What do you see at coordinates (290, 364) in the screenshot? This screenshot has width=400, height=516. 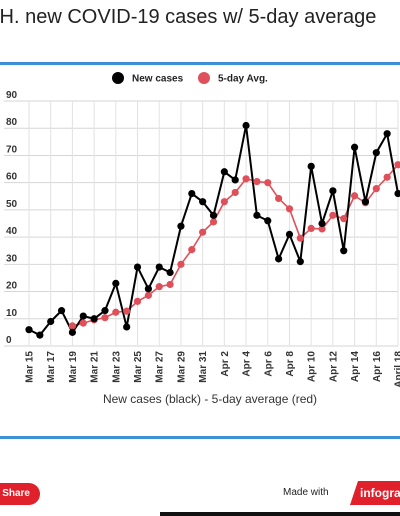 I see `x-tick-label: Apr 8` at bounding box center [290, 364].